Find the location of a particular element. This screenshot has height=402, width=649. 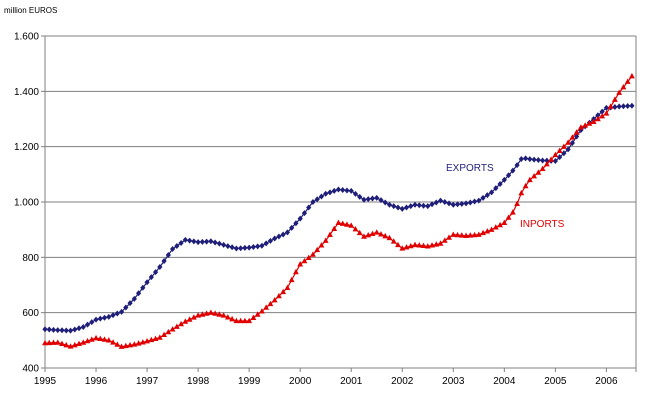

y-tick-label: 1.000 is located at coordinates (26, 203).